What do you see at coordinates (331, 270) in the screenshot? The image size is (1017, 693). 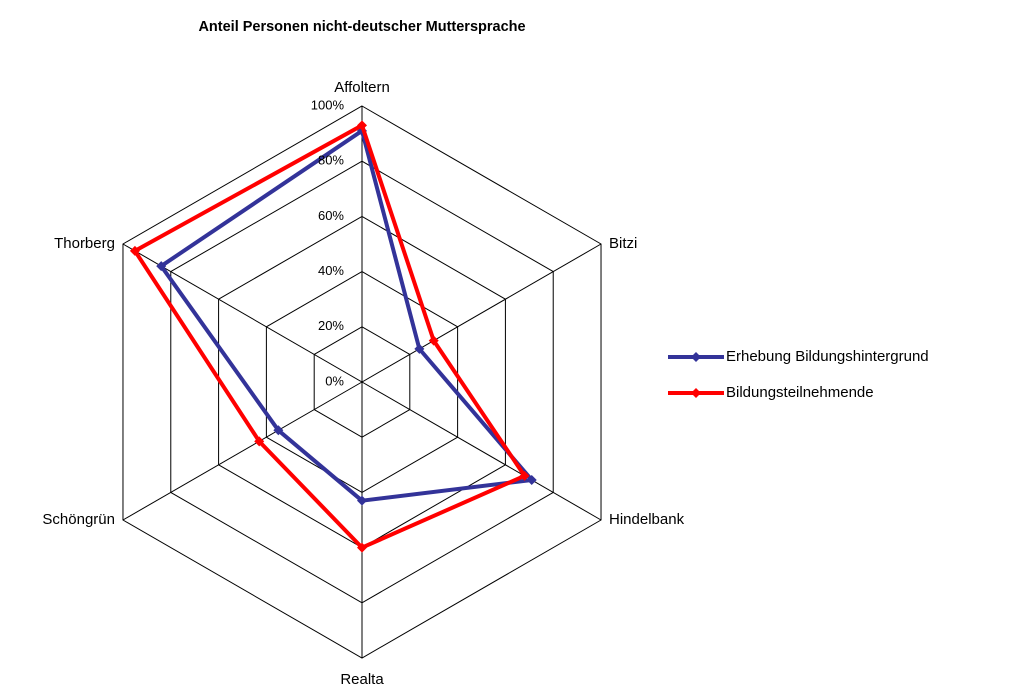 I see `tick-label: 40%` at bounding box center [331, 270].